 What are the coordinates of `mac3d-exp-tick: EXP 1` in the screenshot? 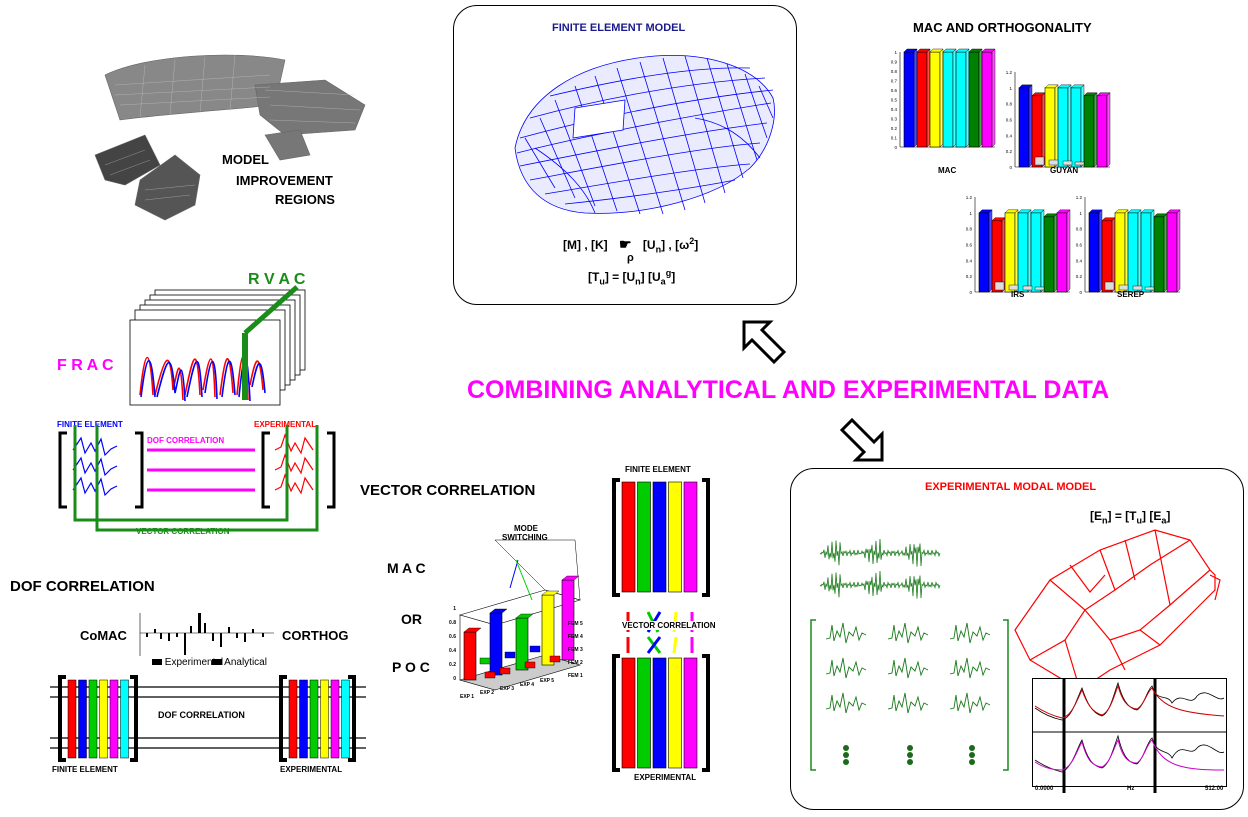 It's located at (467, 697).